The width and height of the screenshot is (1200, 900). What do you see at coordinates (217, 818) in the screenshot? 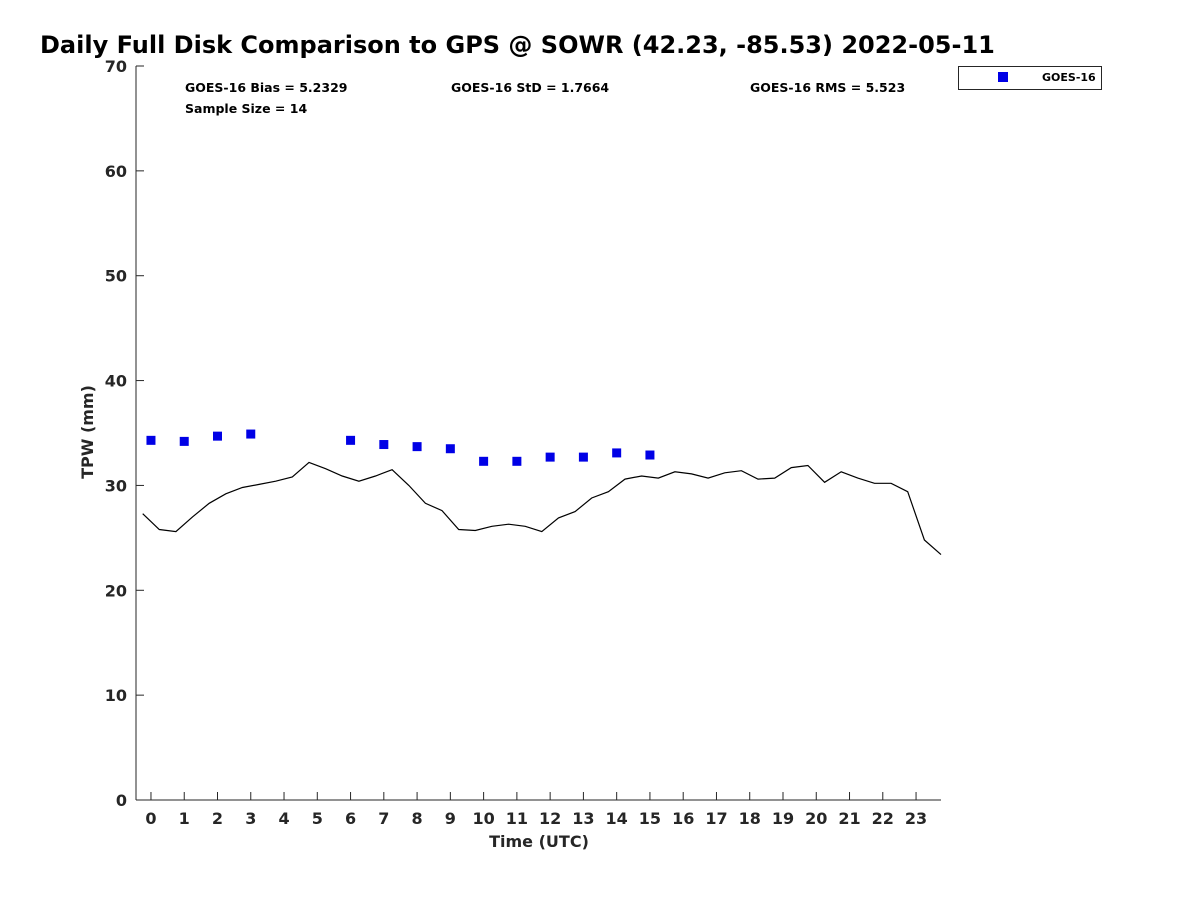
I see `x-tick-label: 2` at bounding box center [217, 818].